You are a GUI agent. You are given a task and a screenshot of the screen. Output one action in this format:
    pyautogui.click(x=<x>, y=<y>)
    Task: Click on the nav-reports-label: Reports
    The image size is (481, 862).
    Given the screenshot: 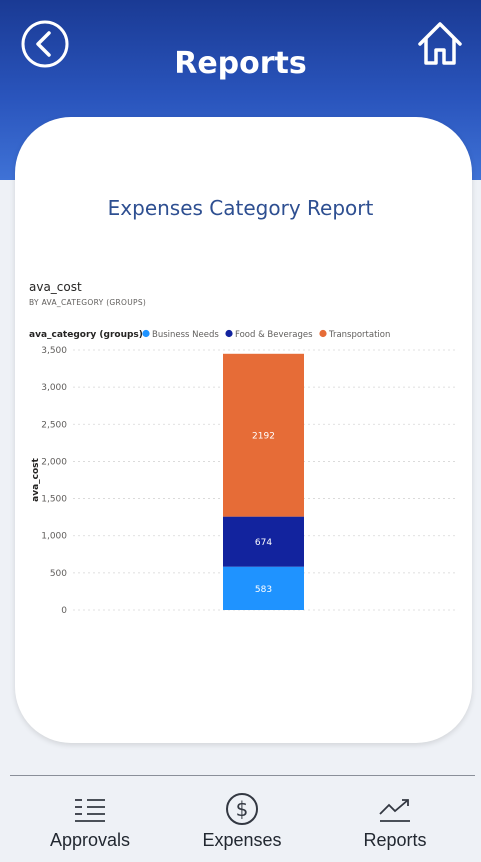 What is the action you would take?
    pyautogui.click(x=395, y=840)
    